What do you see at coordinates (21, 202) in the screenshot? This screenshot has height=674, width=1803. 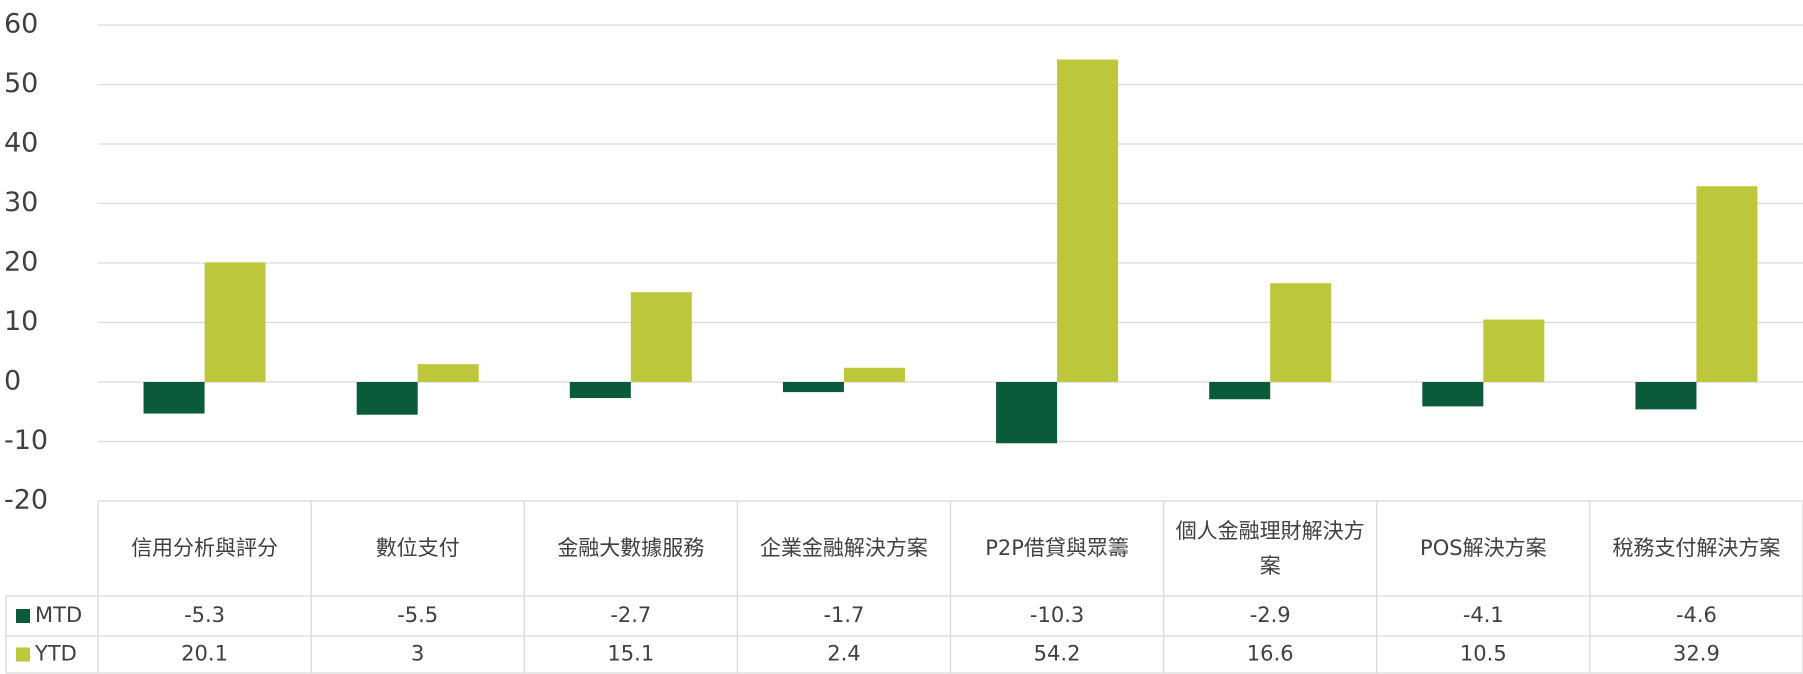 I see `y-tick-label: 30` at bounding box center [21, 202].